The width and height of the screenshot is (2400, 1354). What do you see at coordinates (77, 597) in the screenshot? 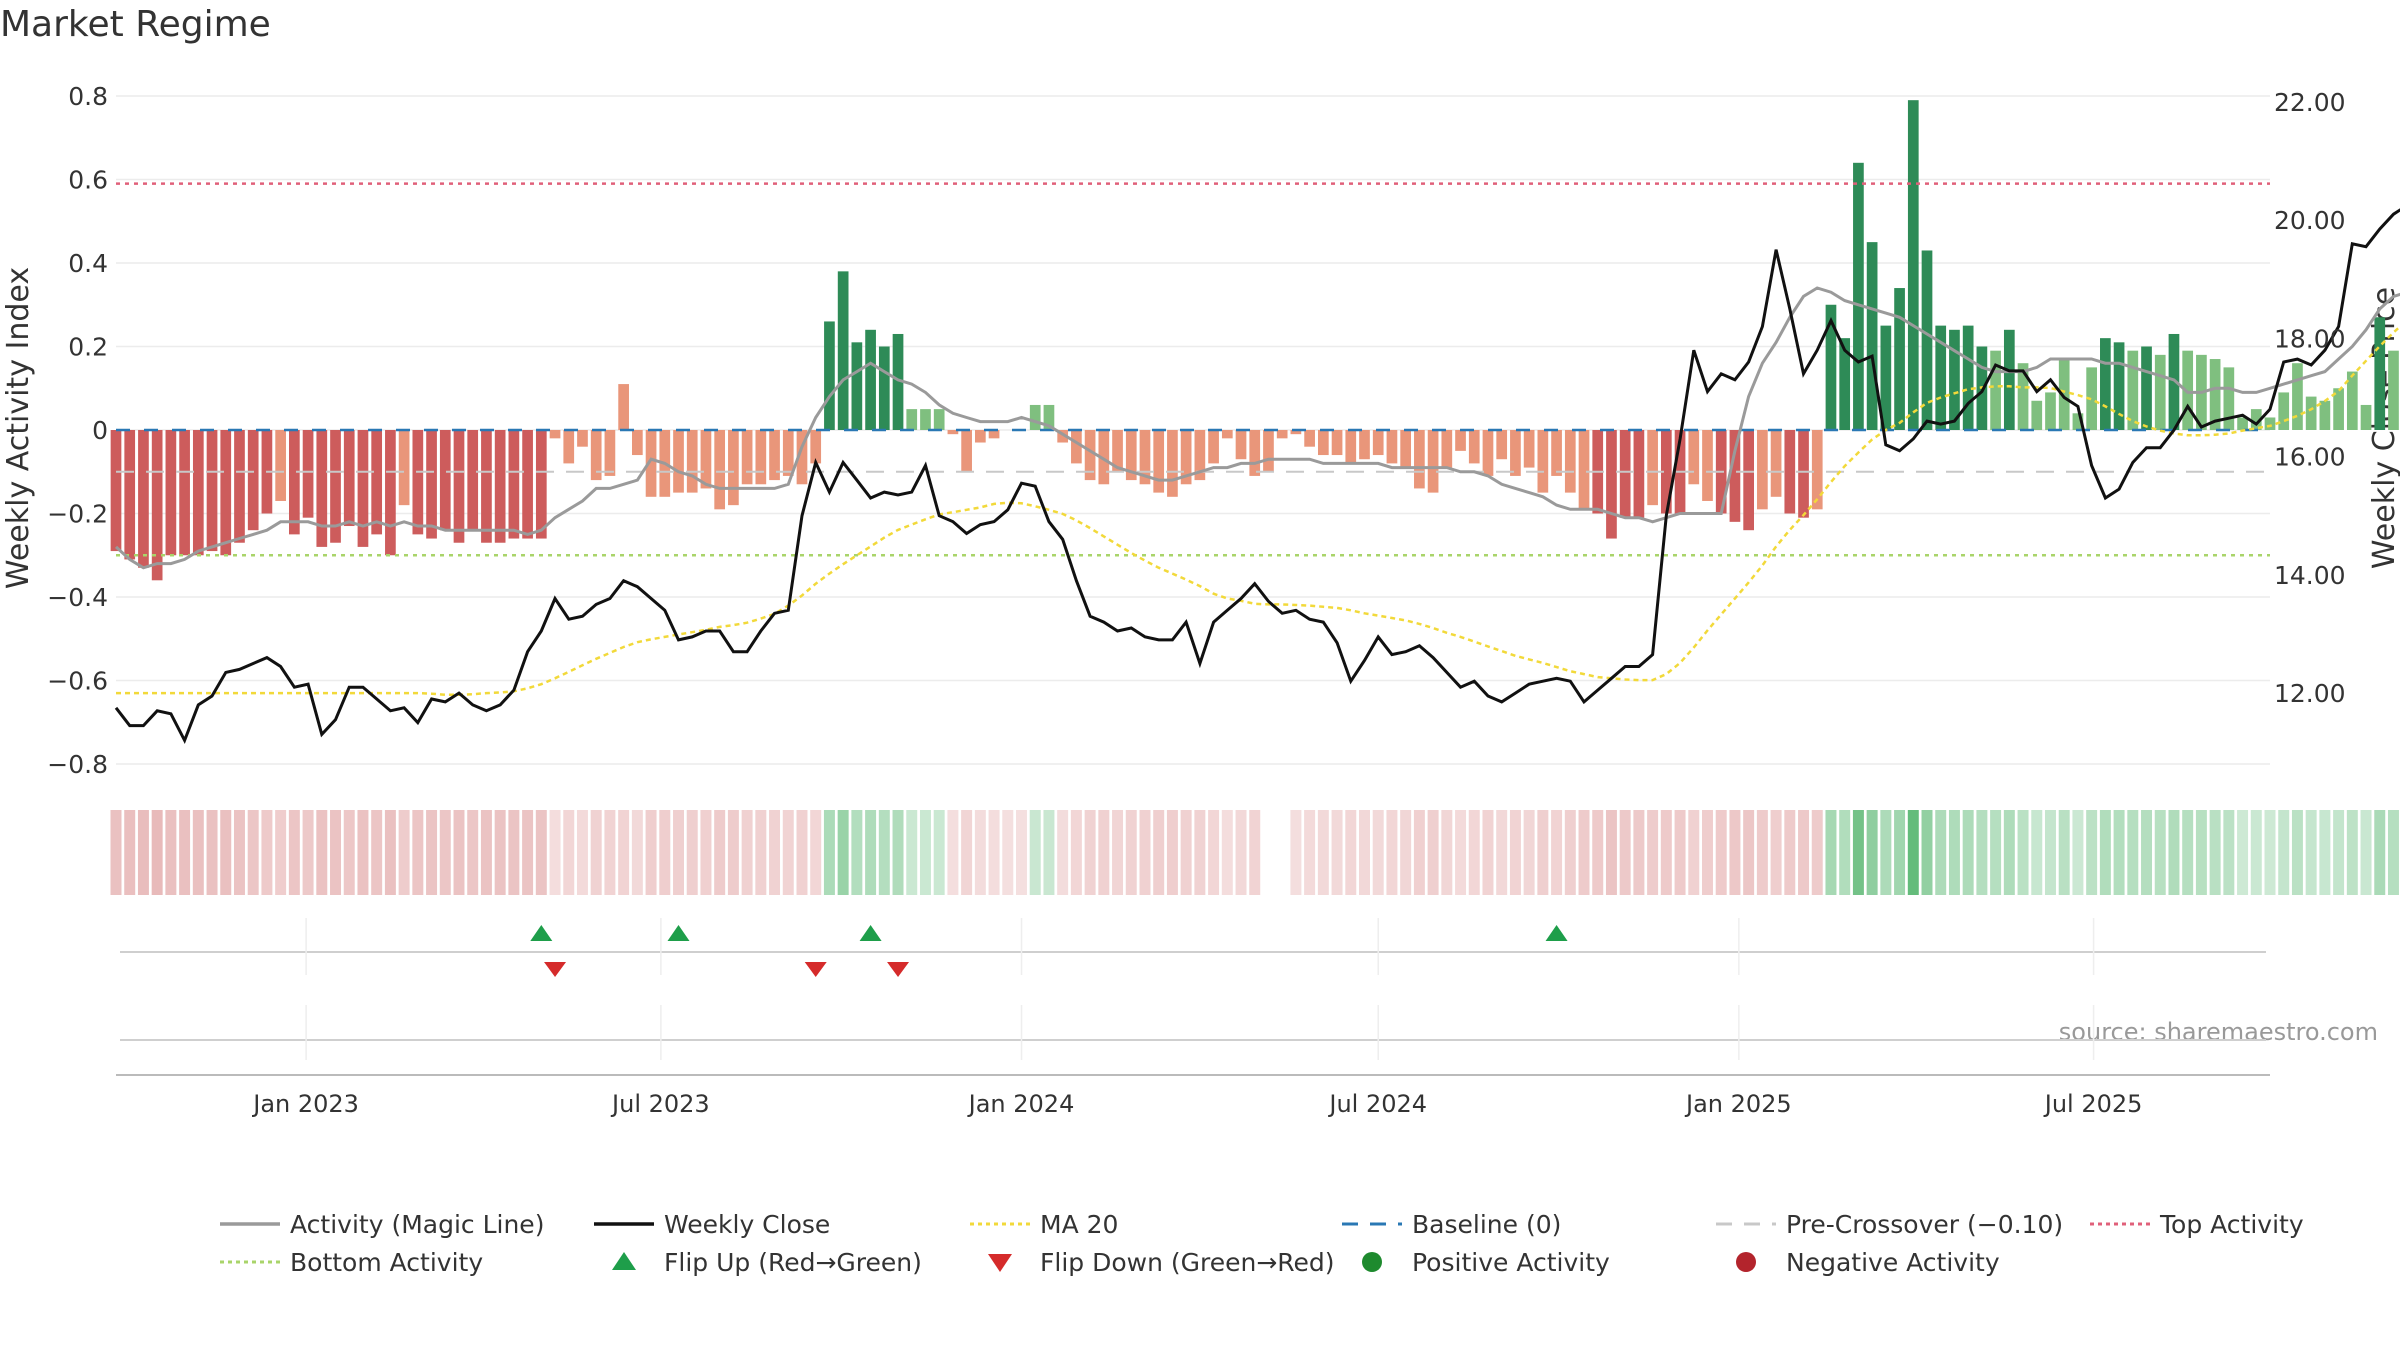
I see `y-left-tick-label: −0.4` at bounding box center [77, 597].